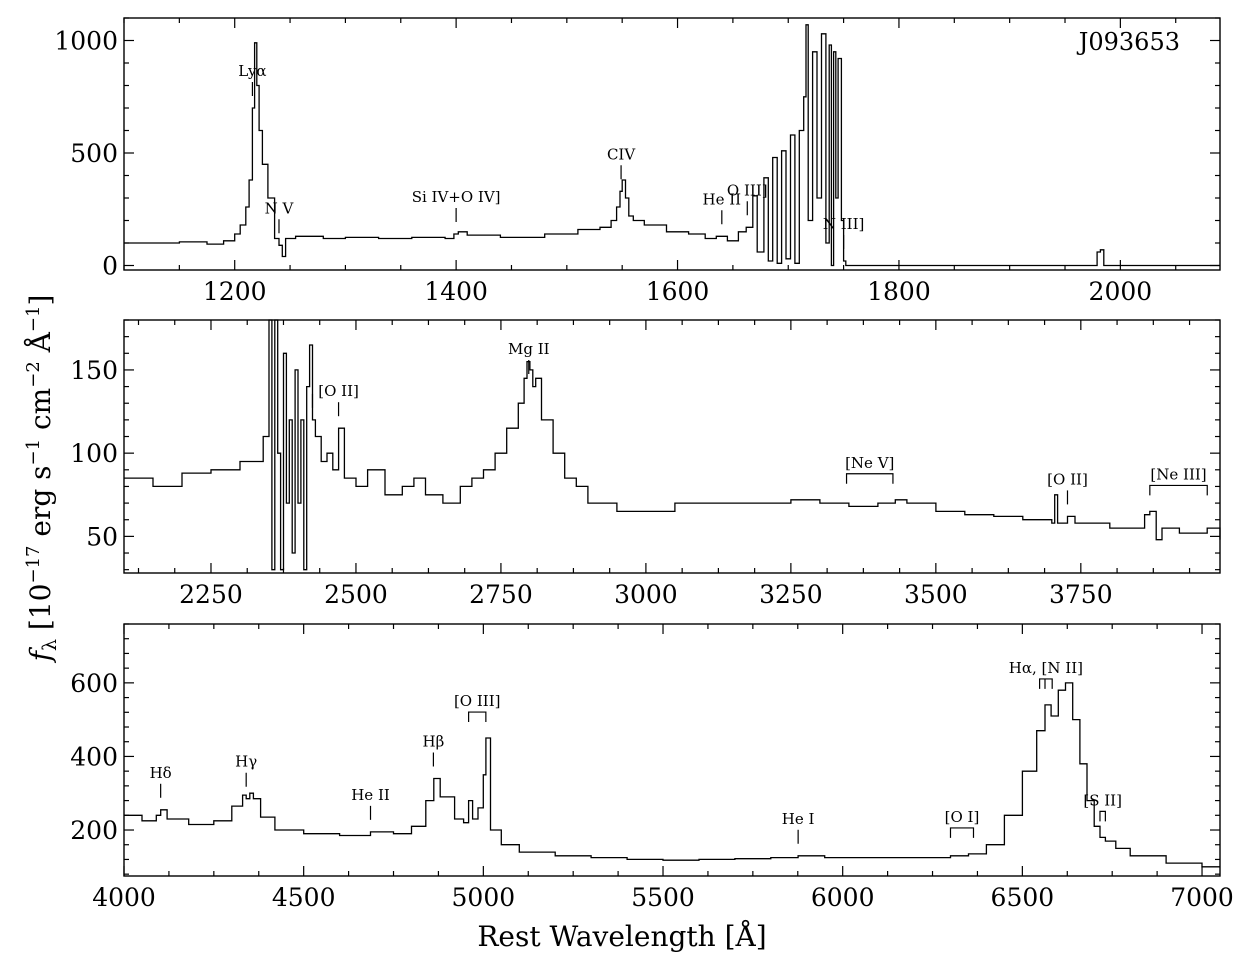 This screenshot has width=1246, height=963. What do you see at coordinates (94, 683) in the screenshot?
I see `bottom-y-tick-label: 600` at bounding box center [94, 683].